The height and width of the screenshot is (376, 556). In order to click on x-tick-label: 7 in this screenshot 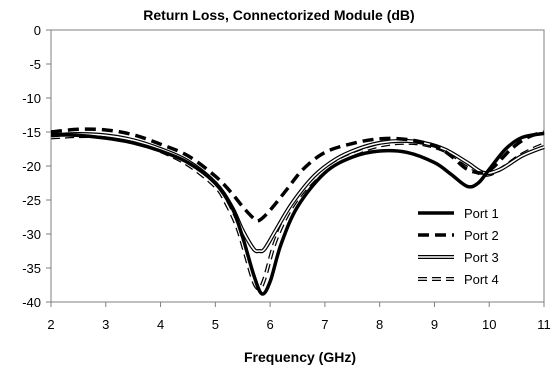, I will do `click(324, 324)`.